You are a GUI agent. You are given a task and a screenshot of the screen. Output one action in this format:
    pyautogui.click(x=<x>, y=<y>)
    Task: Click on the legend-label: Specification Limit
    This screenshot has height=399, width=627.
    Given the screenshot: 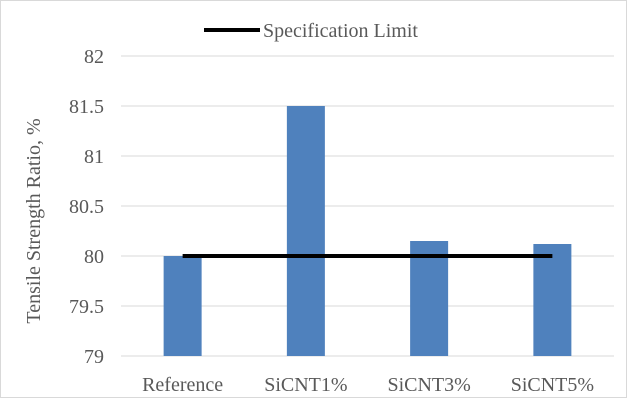 What is the action you would take?
    pyautogui.click(x=340, y=31)
    